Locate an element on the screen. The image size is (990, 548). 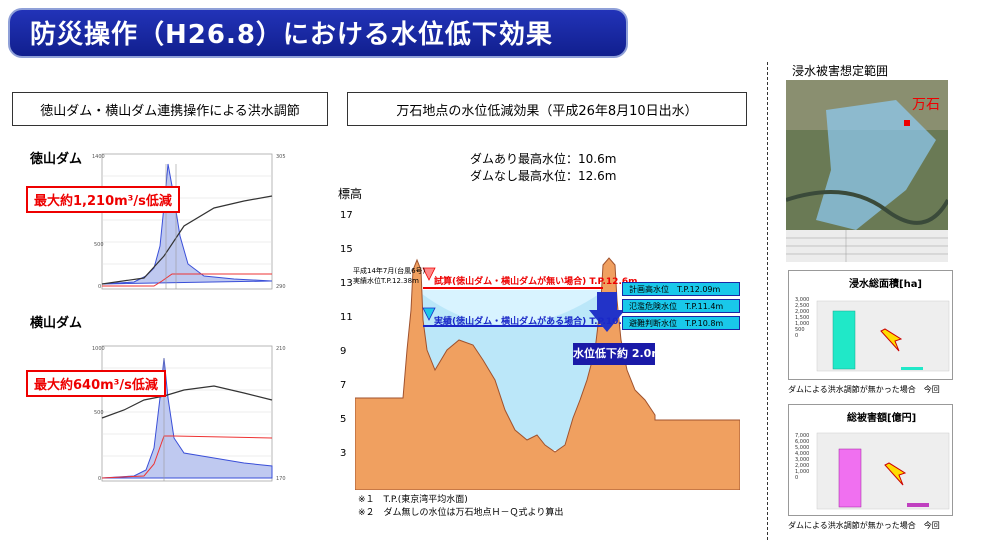
svg-text: 305 is located at coordinates (281, 157).